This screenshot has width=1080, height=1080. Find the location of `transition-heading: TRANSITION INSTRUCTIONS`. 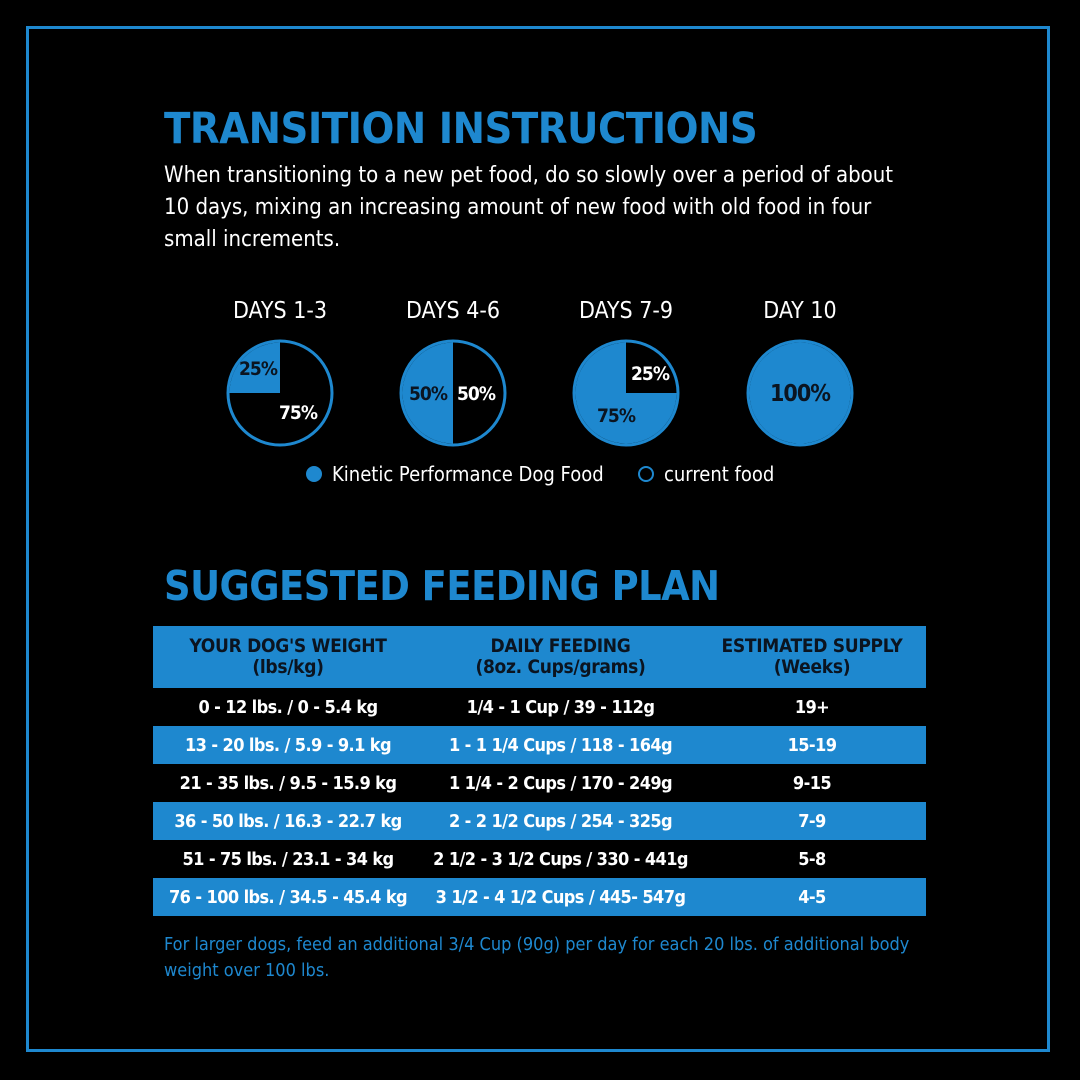

transition-heading: TRANSITION INSTRUCTIONS is located at coordinates (461, 129).